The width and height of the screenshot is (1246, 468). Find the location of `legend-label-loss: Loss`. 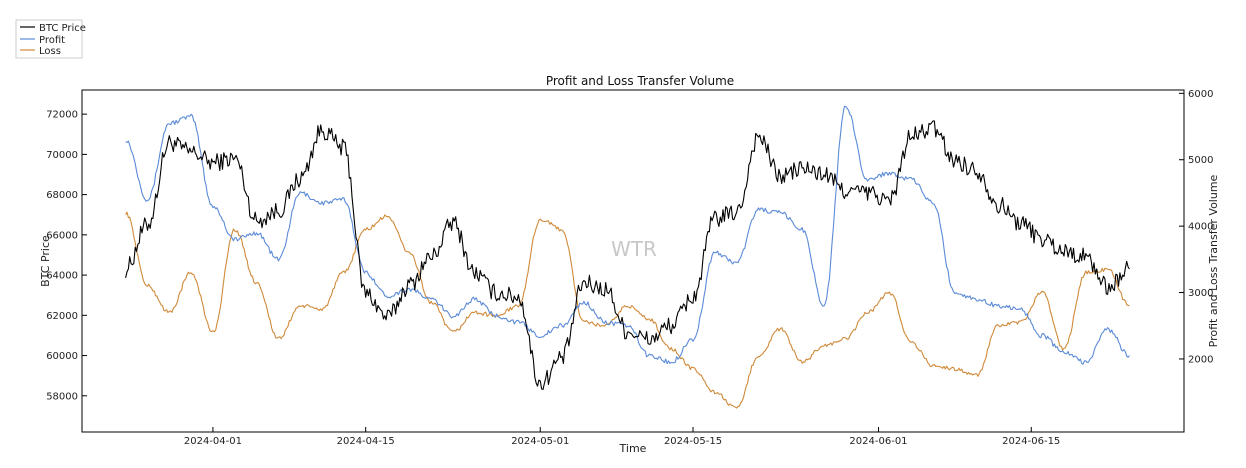

legend-label-loss: Loss is located at coordinates (50, 51).